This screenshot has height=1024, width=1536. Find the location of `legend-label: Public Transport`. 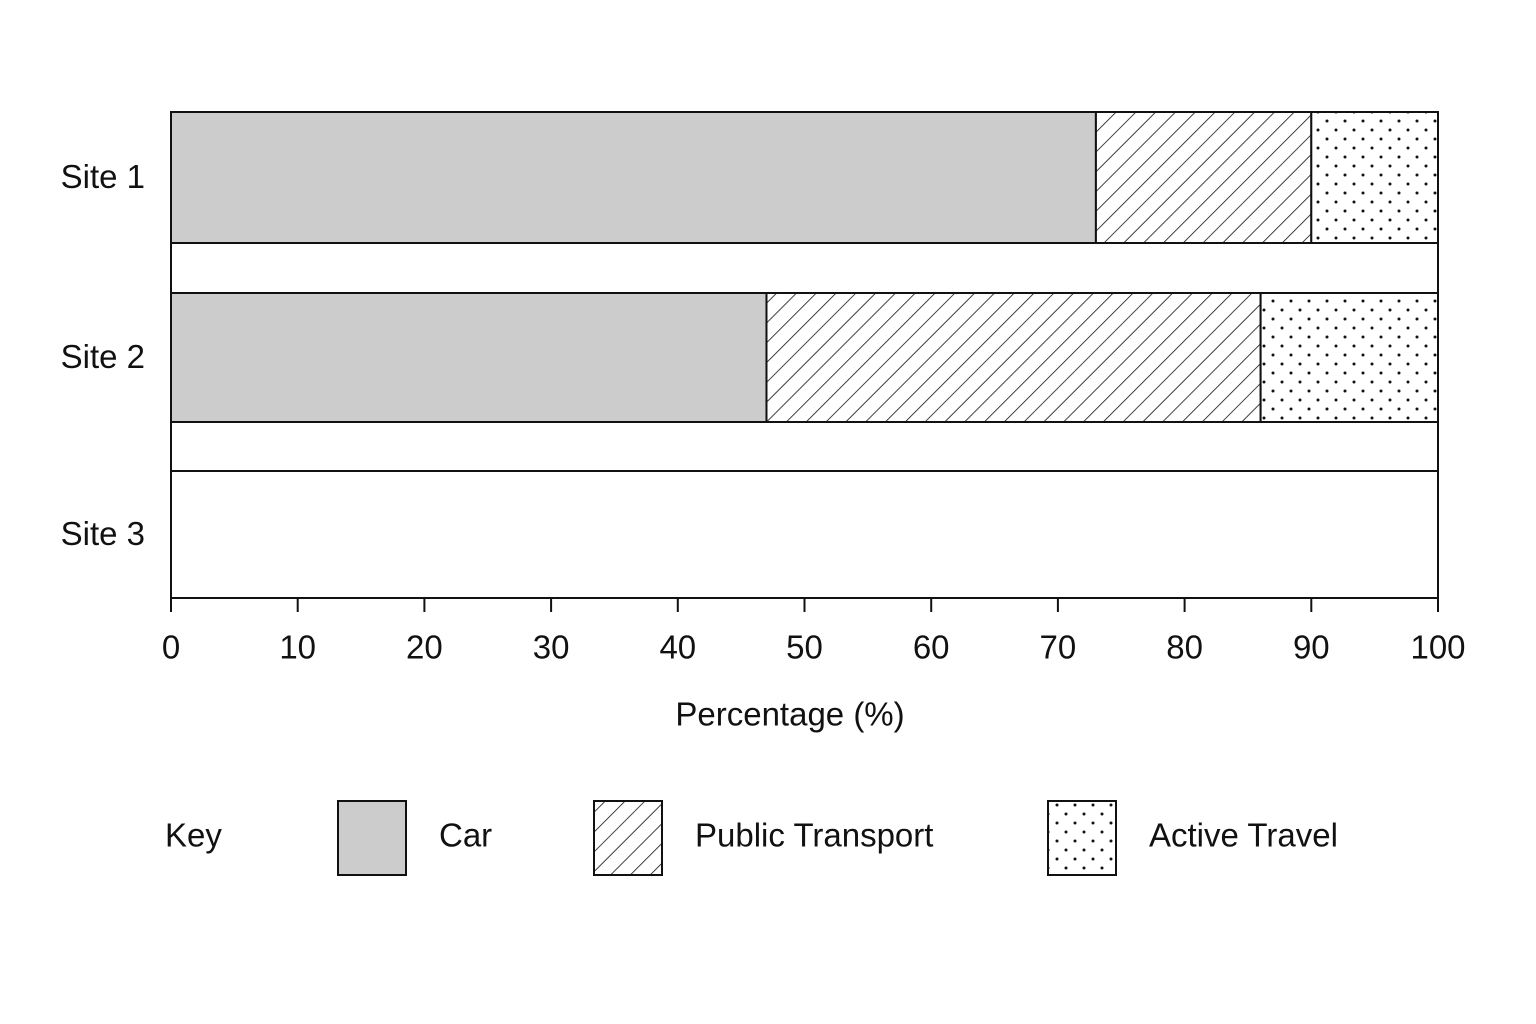

legend-label: Public Transport is located at coordinates (814, 835).